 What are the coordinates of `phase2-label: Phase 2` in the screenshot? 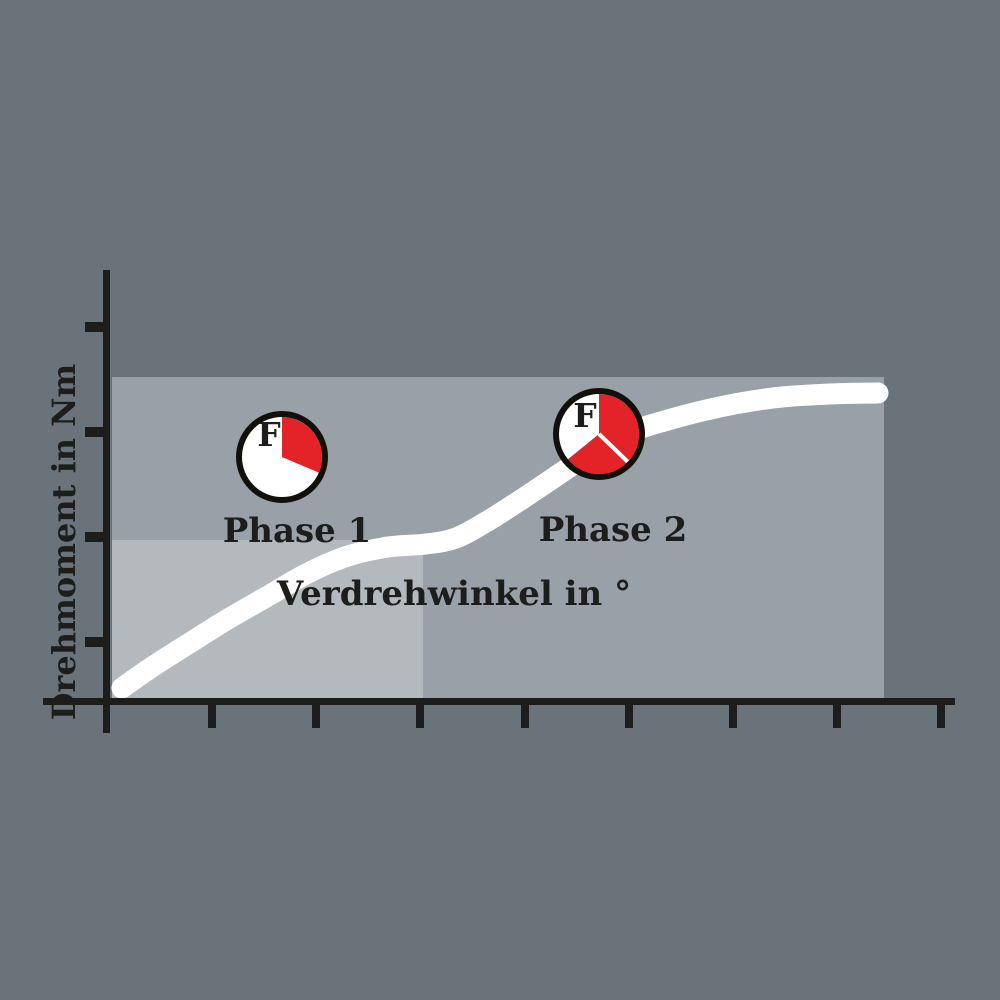 It's located at (613, 530).